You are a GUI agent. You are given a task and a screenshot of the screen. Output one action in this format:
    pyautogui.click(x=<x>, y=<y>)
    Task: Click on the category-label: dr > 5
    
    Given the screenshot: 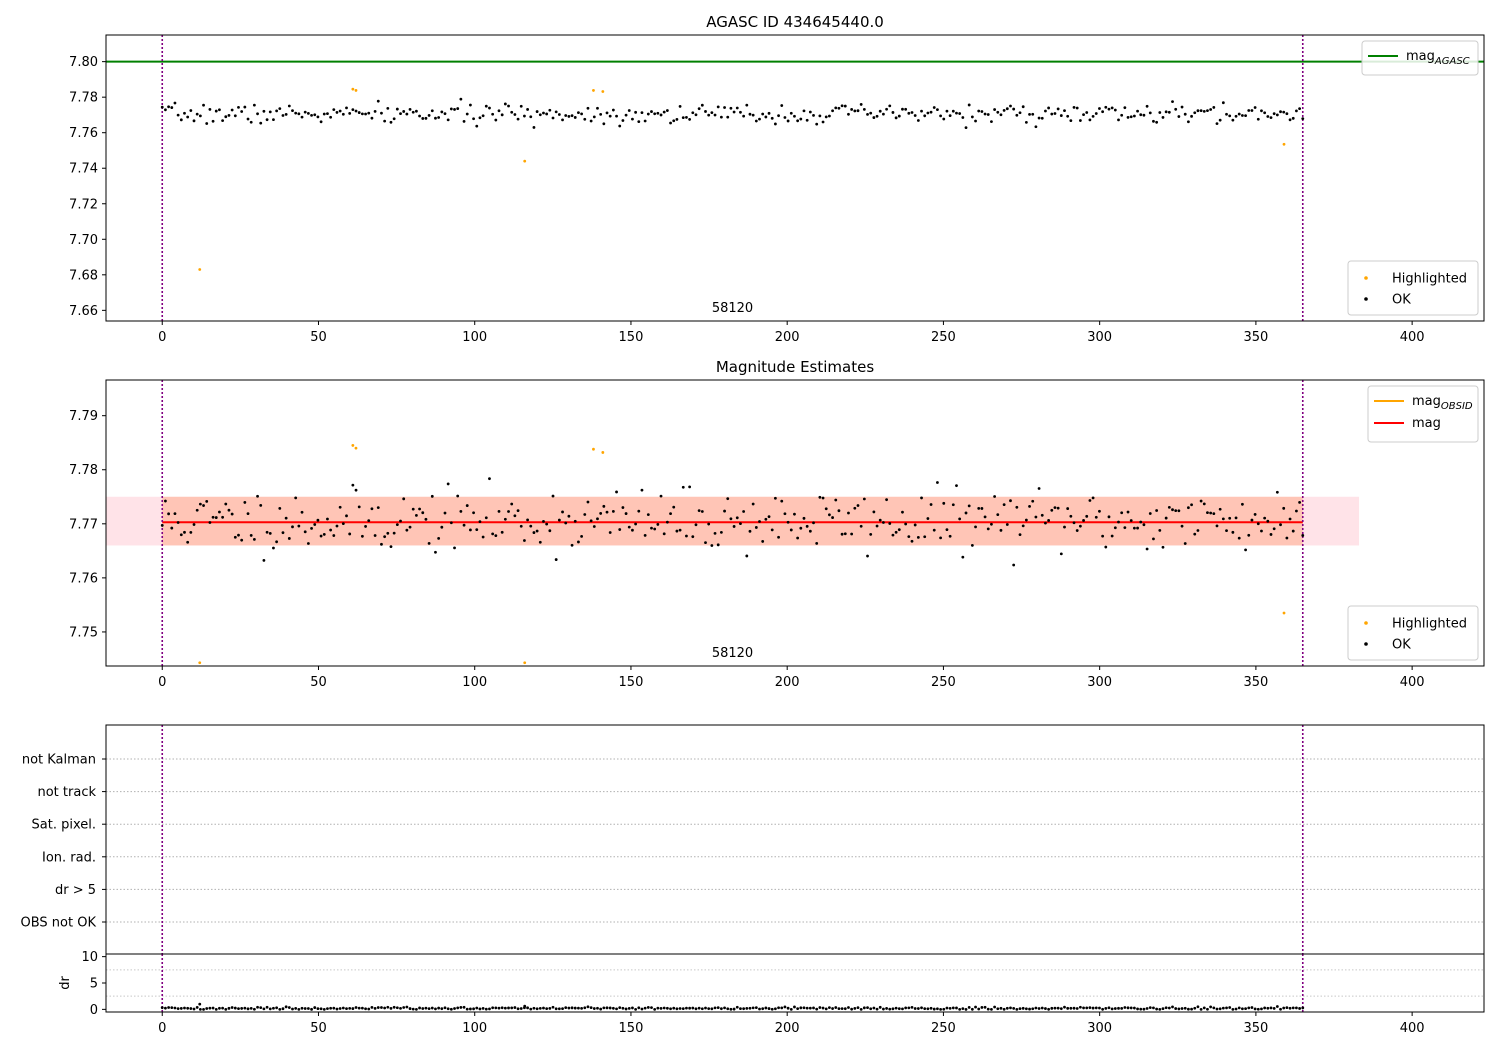 What is the action you would take?
    pyautogui.click(x=75, y=890)
    